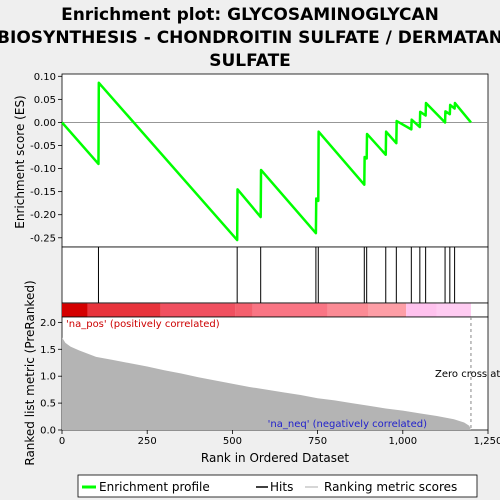  I want to click on metric-y-tick-label-1: 0.5, so click(48, 404).